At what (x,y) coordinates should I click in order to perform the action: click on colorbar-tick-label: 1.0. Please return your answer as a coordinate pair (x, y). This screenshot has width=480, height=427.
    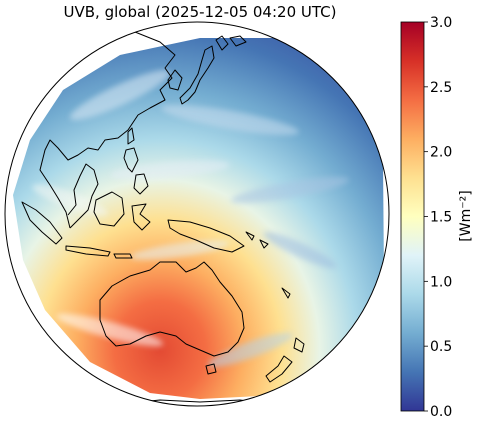
    Looking at the image, I should click on (441, 282).